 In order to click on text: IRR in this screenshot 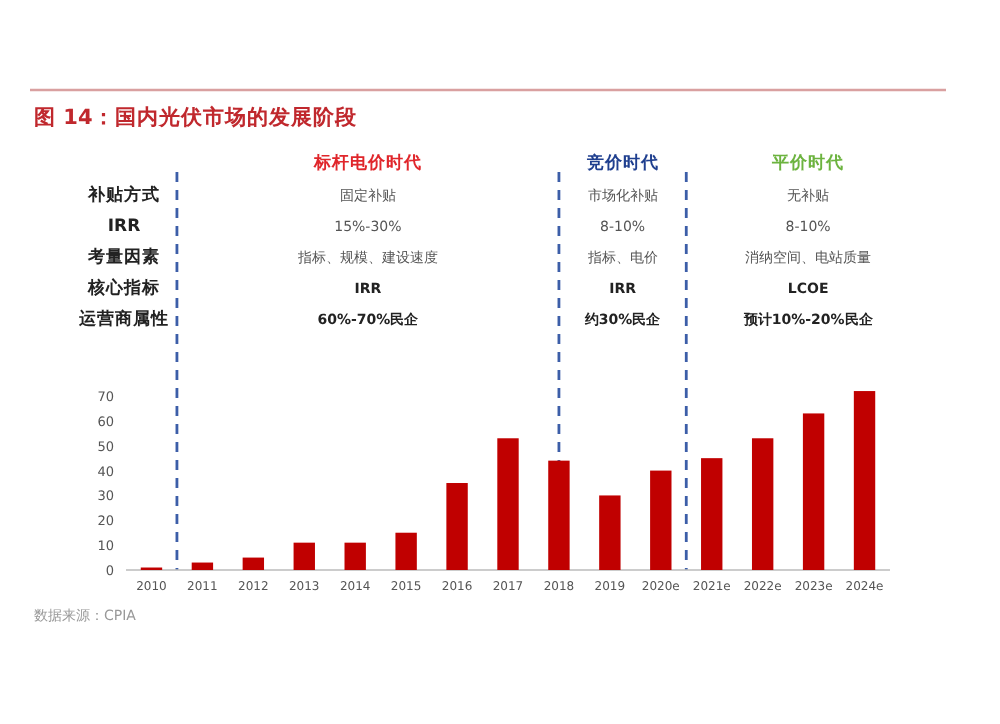, I will do `click(124, 227)`.